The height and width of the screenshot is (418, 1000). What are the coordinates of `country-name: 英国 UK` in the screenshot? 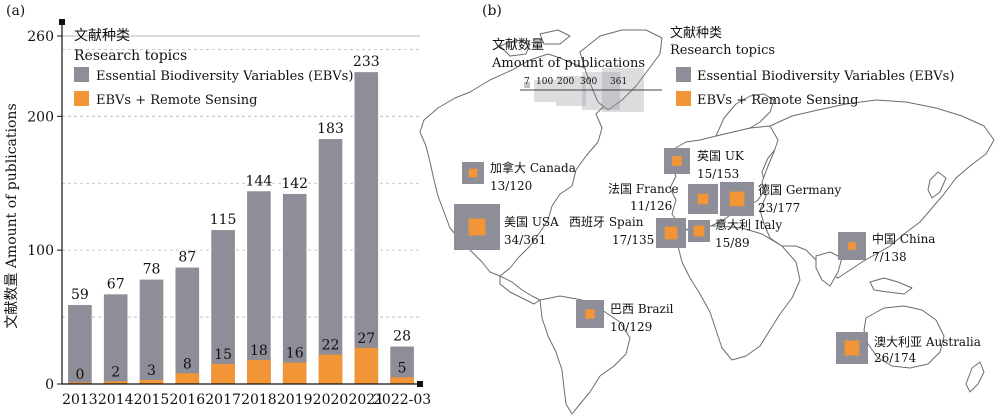 It's located at (721, 156).